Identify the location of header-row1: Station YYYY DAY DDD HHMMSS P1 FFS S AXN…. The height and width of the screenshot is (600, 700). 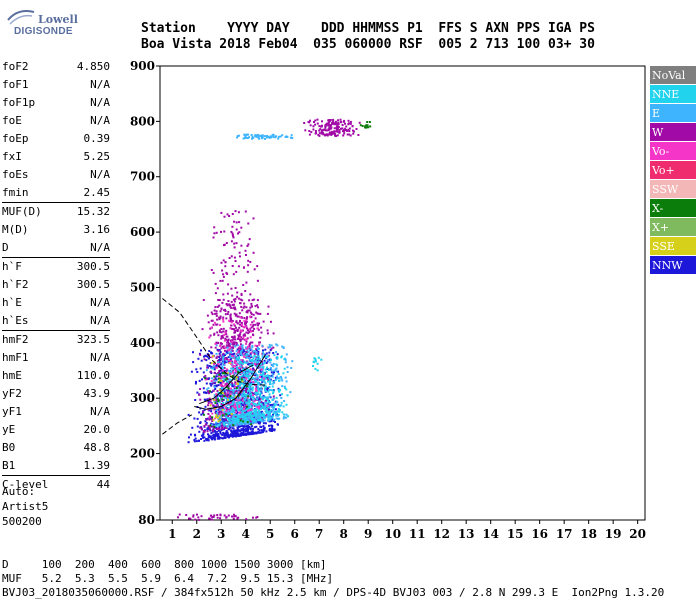
(368, 28).